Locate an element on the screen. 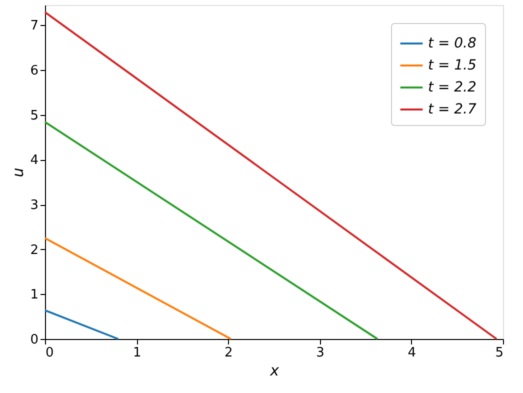 The width and height of the screenshot is (523, 393). x-tick-label: 4 is located at coordinates (412, 353).